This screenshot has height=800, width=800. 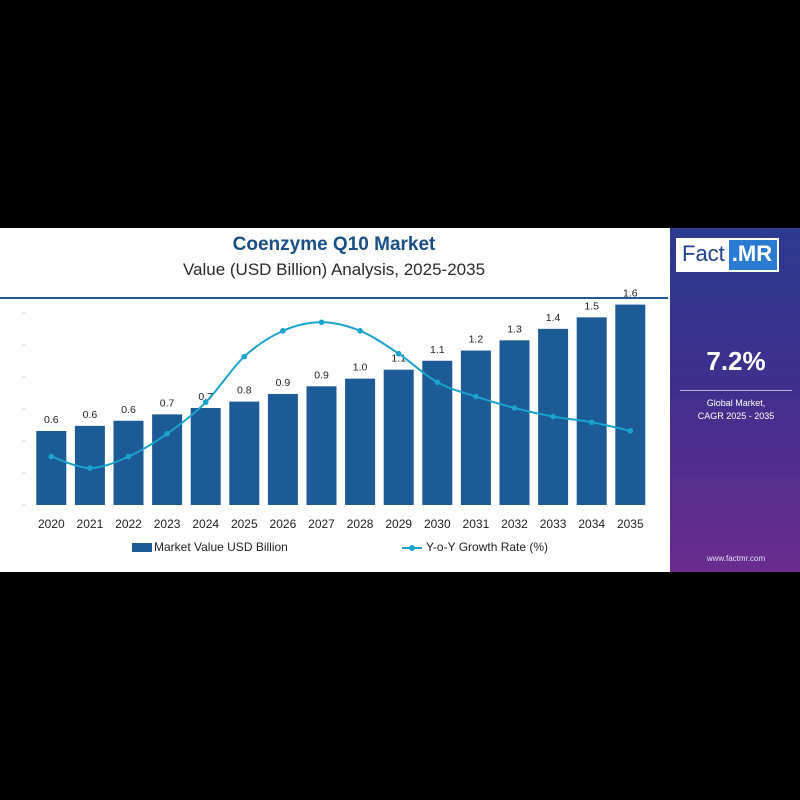 What do you see at coordinates (283, 383) in the screenshot?
I see `bar-value-label-2026: 0.9` at bounding box center [283, 383].